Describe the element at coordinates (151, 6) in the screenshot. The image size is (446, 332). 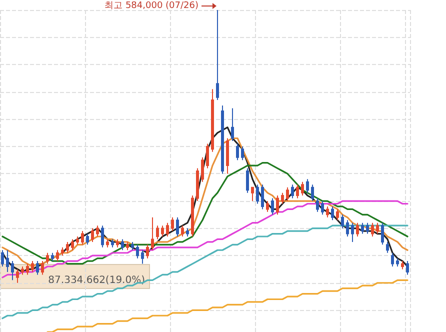
I see `annotation: 최고 584,000 (07/26)` at that location.